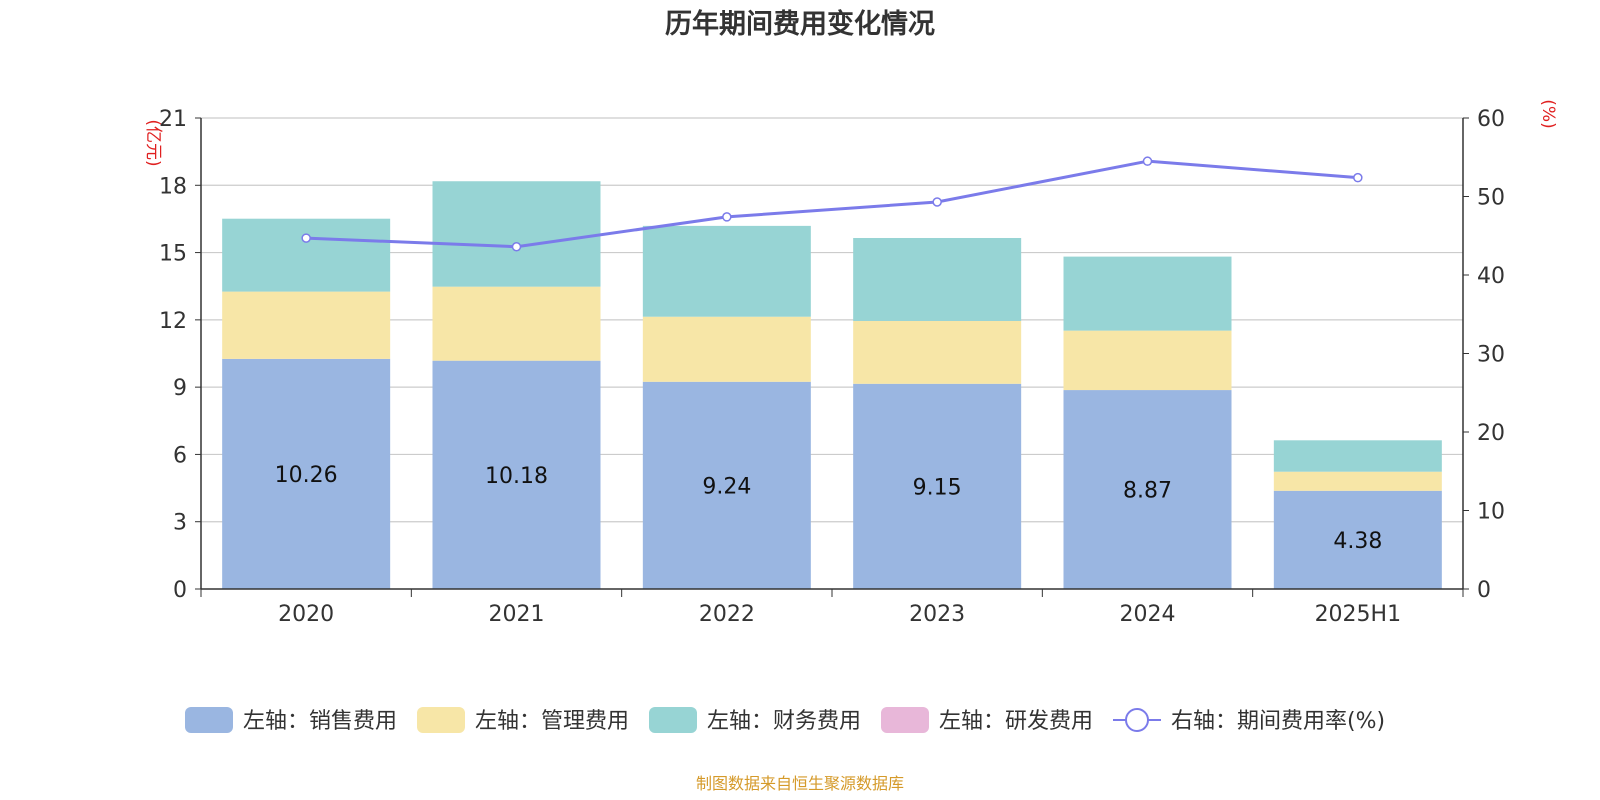 The image size is (1600, 800). Describe the element at coordinates (1548, 113) in the screenshot. I see `right-axis-unit: (%)` at that location.